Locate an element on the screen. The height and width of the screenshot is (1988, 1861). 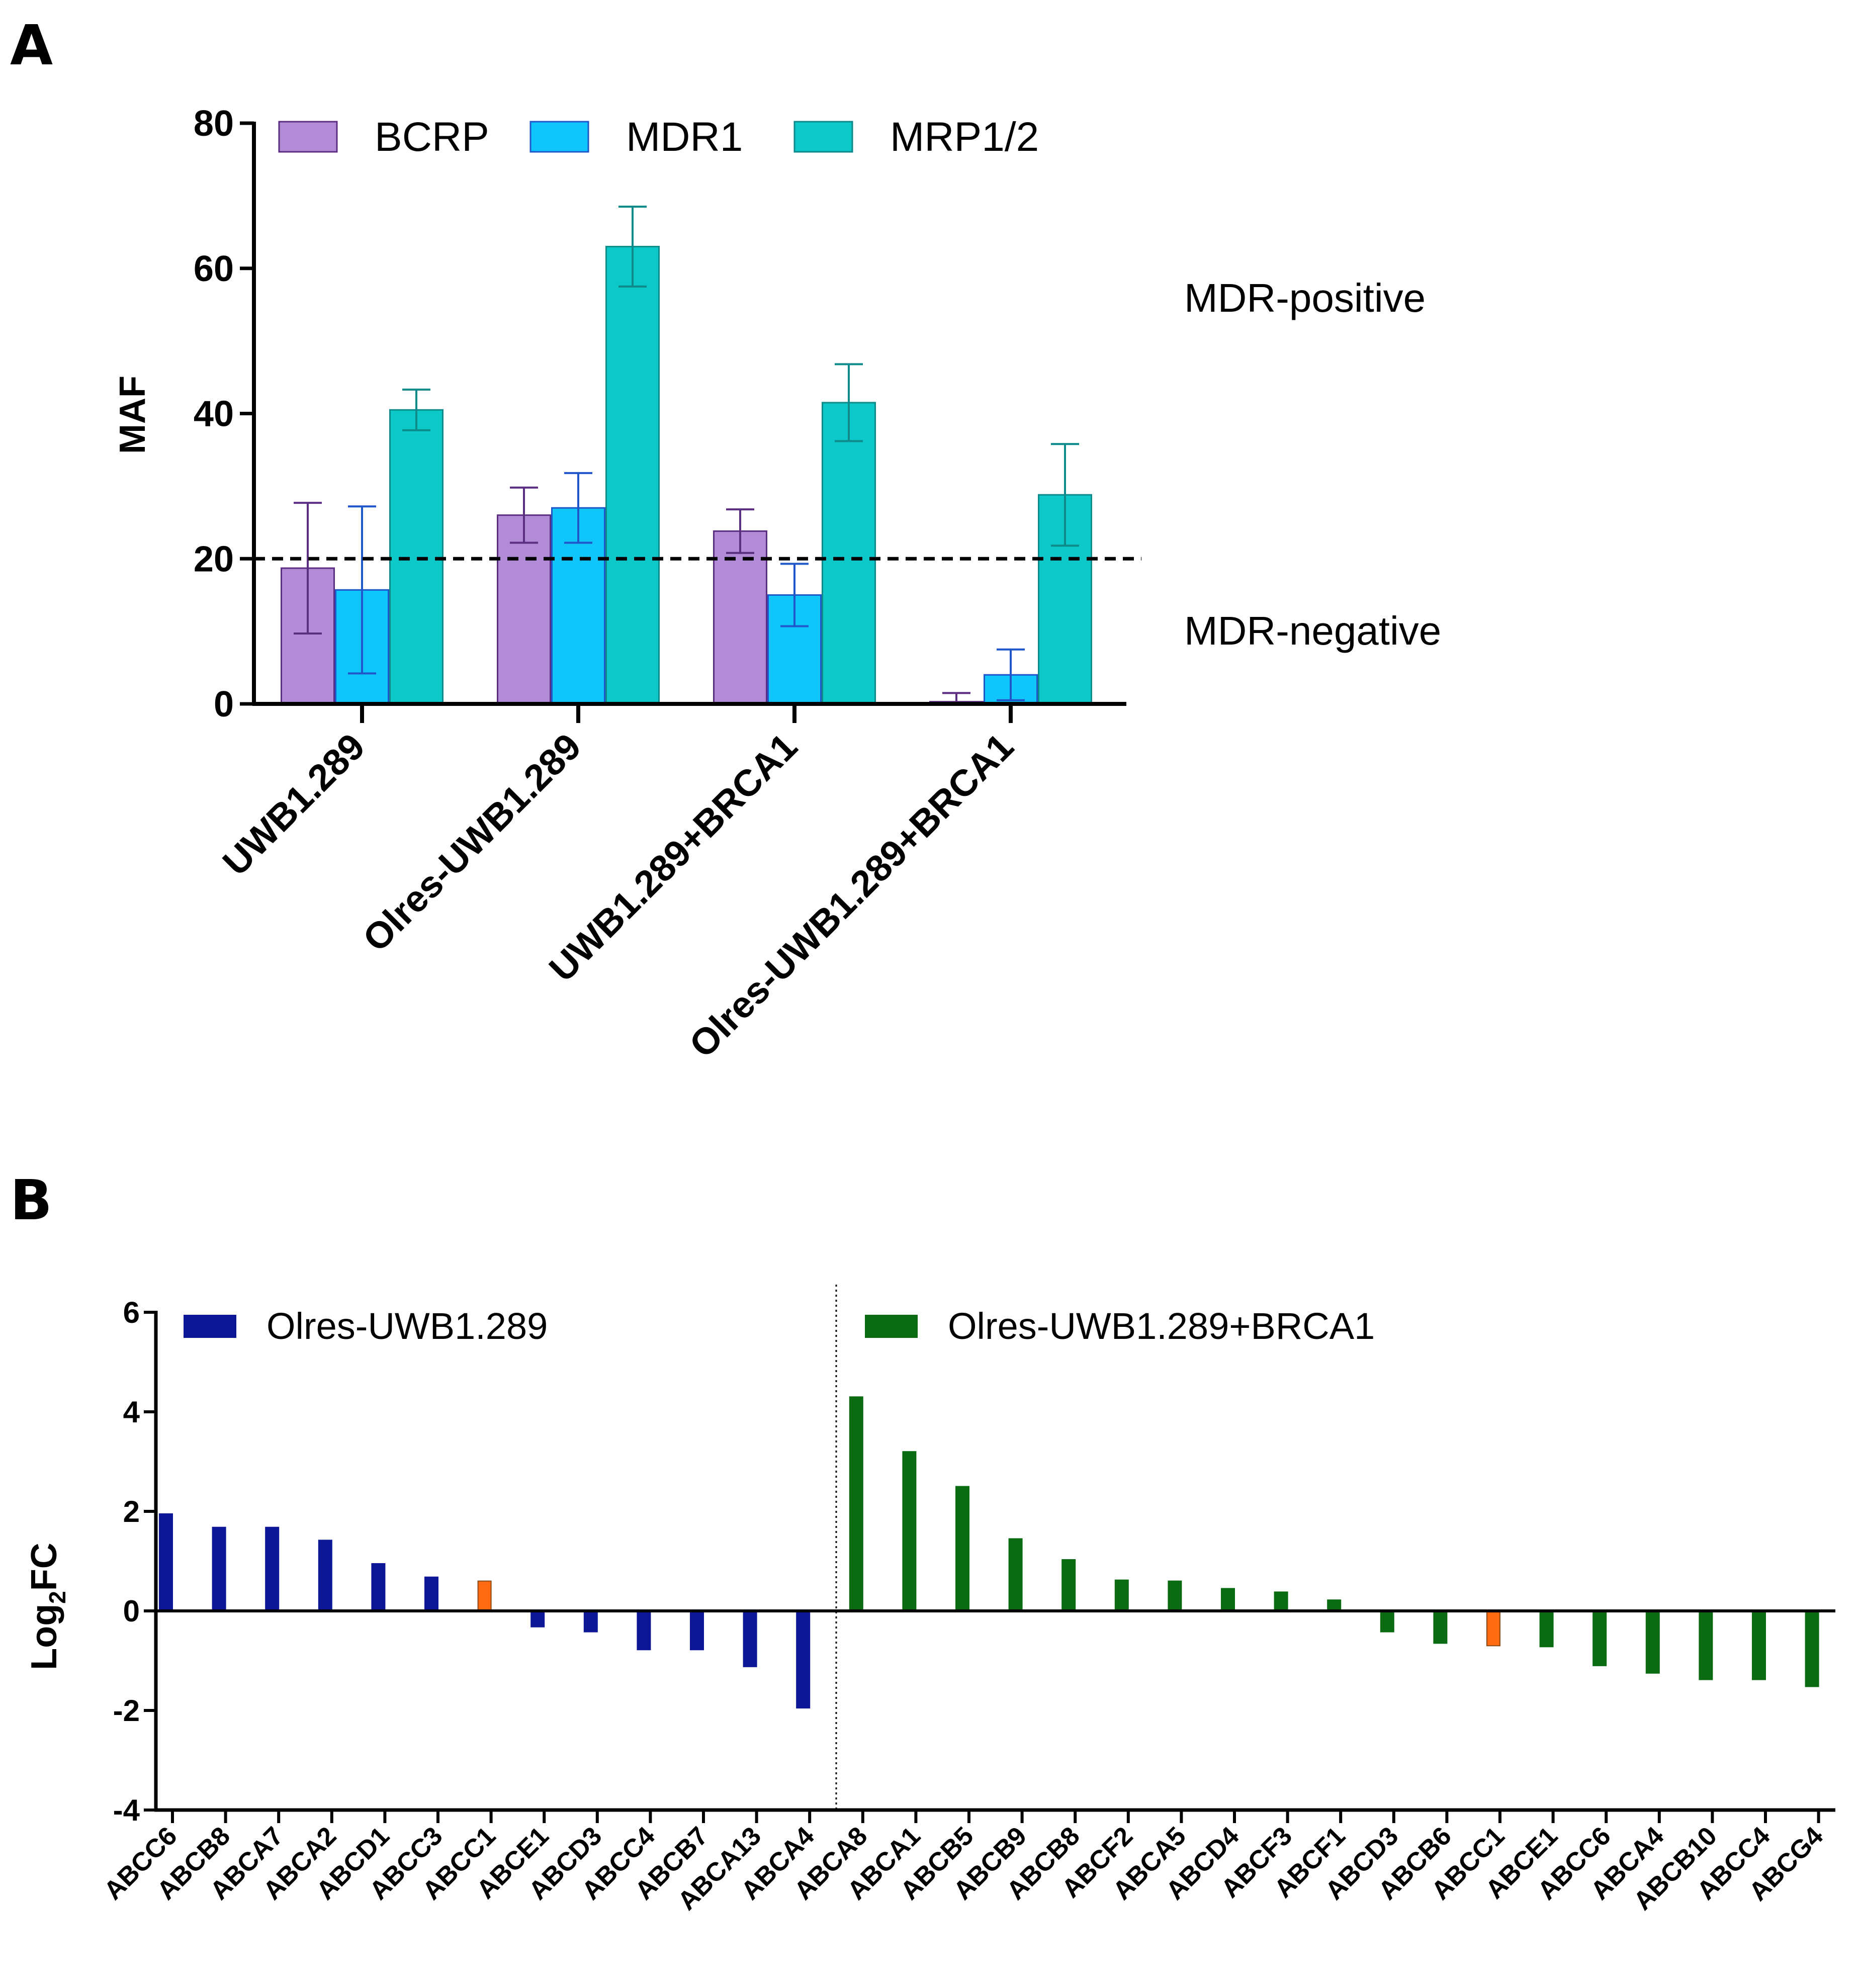
b-bar-olres-uwb1-289-brca1-abcg4 is located at coordinates (1812, 1648).